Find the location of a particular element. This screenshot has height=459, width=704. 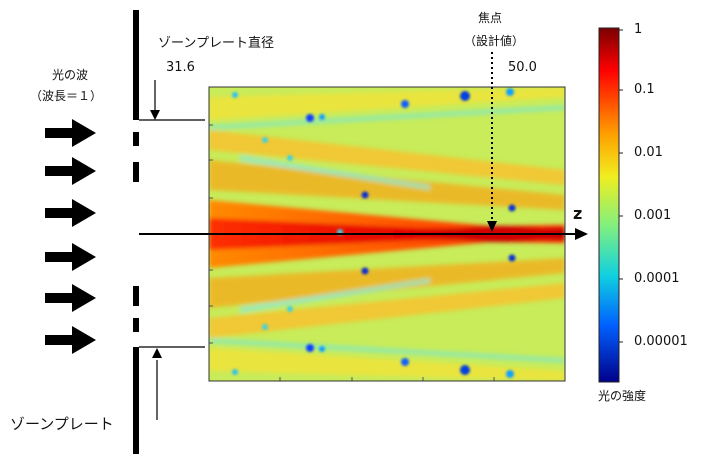

focus-indicator is located at coordinates (492, 142).